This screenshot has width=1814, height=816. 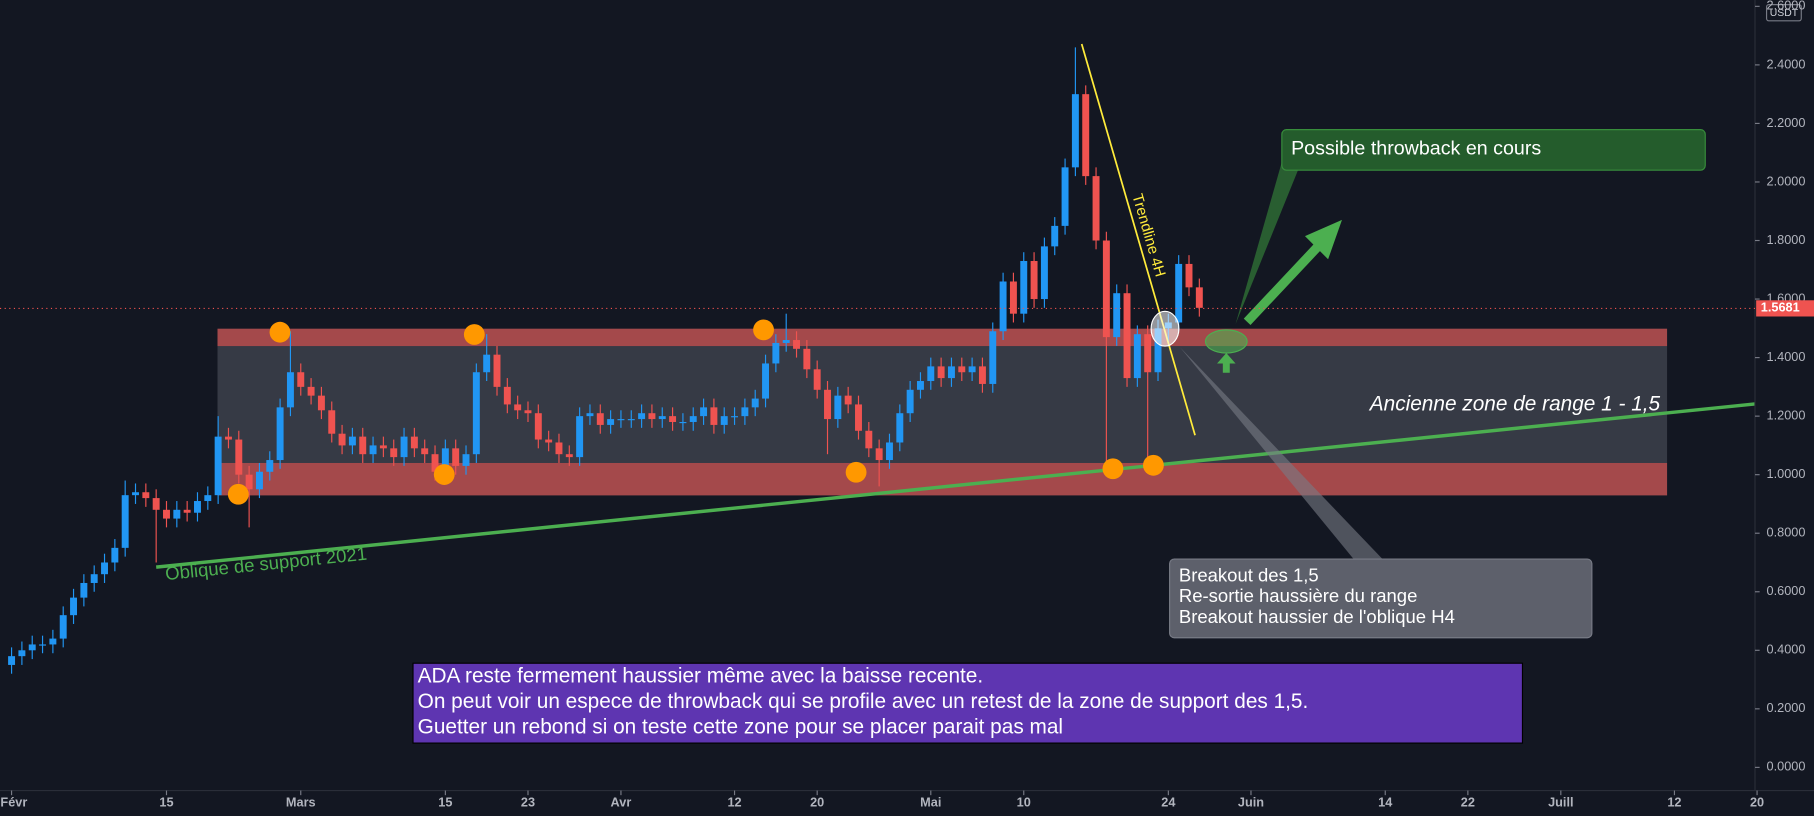 I want to click on x-tick-label: 14, so click(x=1385, y=802).